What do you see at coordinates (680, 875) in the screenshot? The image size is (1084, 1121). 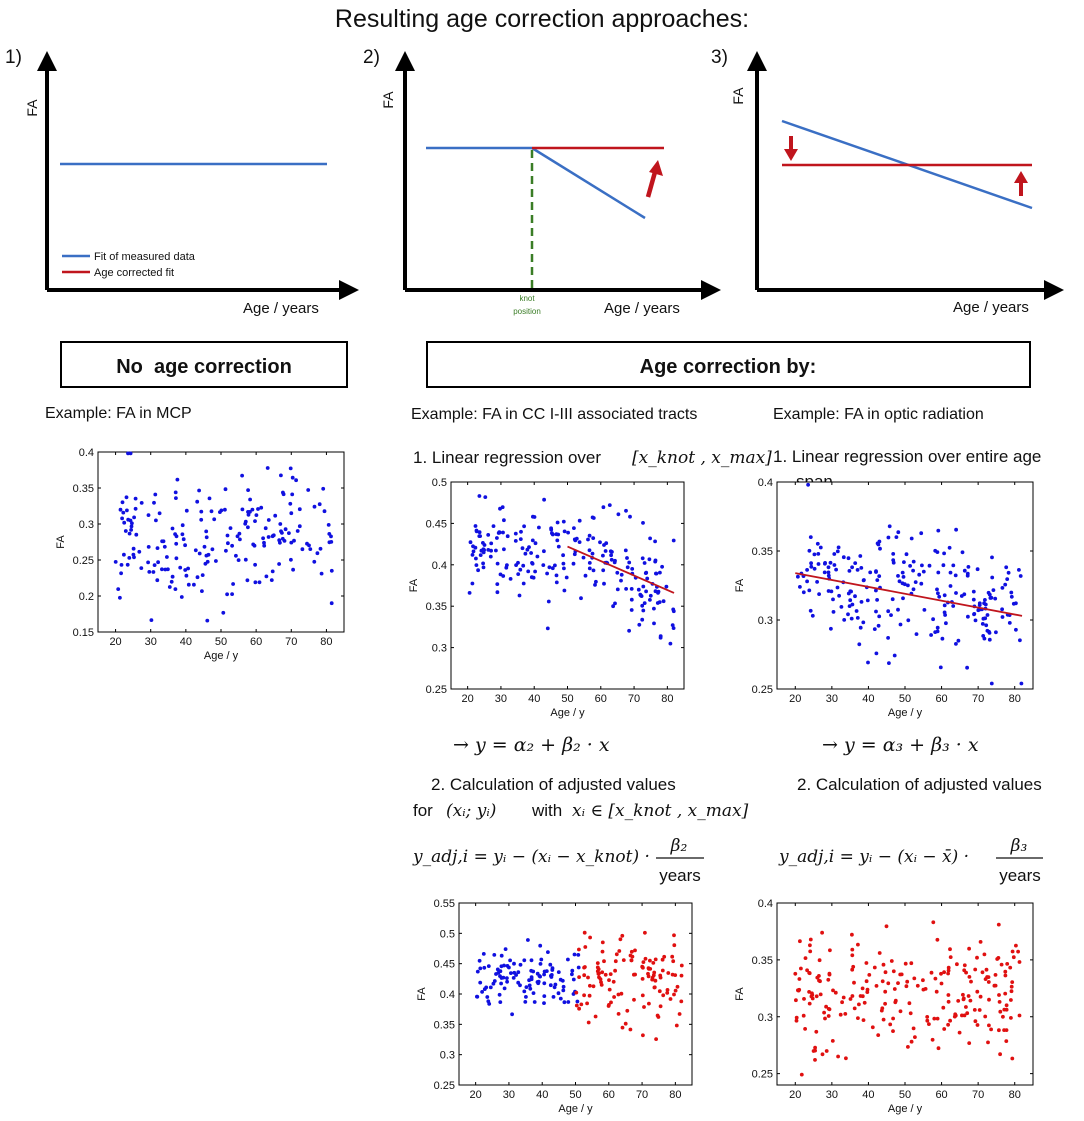 I see `cc-adjust-denominator: years` at bounding box center [680, 875].